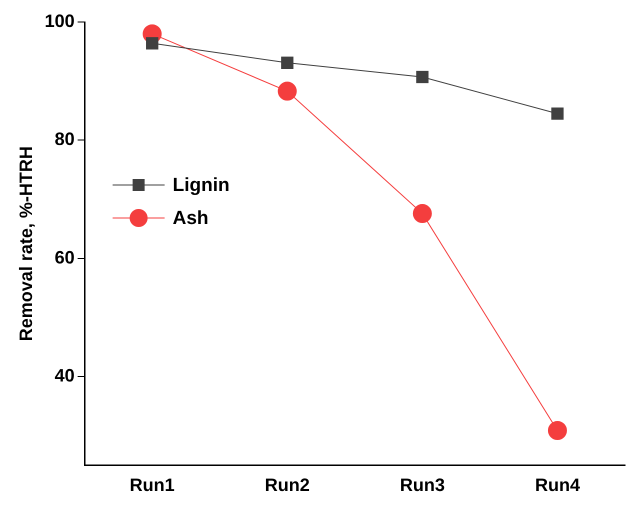  Describe the element at coordinates (557, 485) in the screenshot. I see `x-tick-label: Run4` at that location.